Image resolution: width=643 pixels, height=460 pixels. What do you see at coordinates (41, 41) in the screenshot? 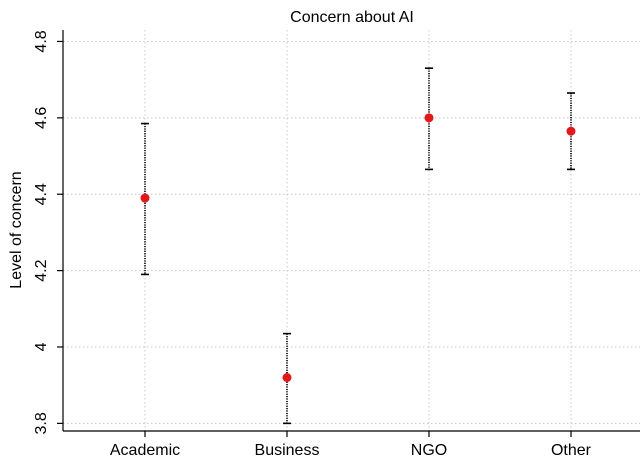
I see `y-tick-label: 4.8` at bounding box center [41, 41].